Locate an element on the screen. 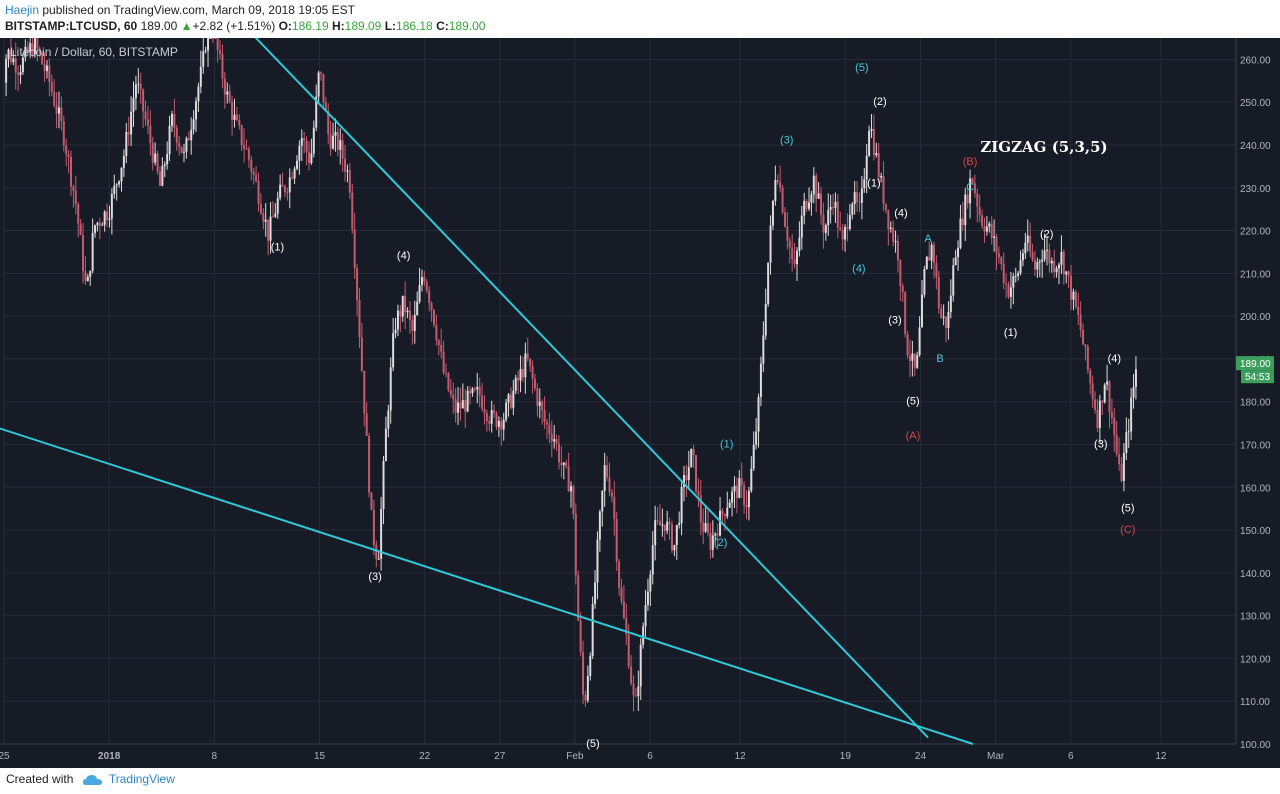 This screenshot has height=794, width=1280. close-value: 189.00 is located at coordinates (467, 26).